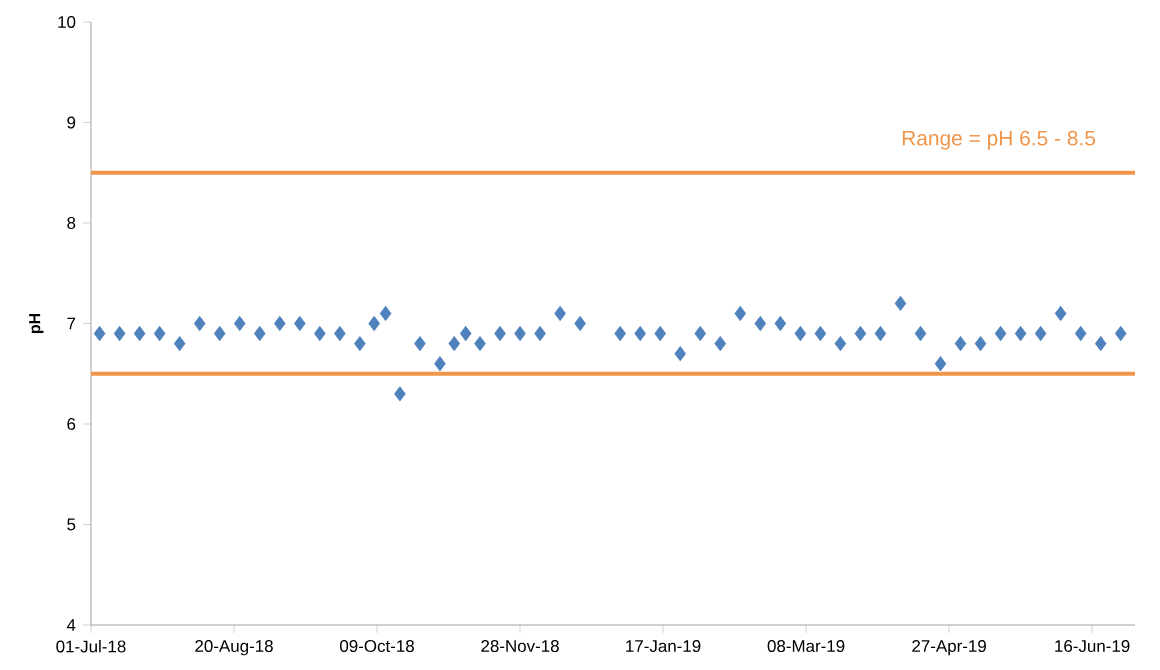 The width and height of the screenshot is (1160, 670). What do you see at coordinates (71, 122) in the screenshot?
I see `y-tick-label: 9` at bounding box center [71, 122].